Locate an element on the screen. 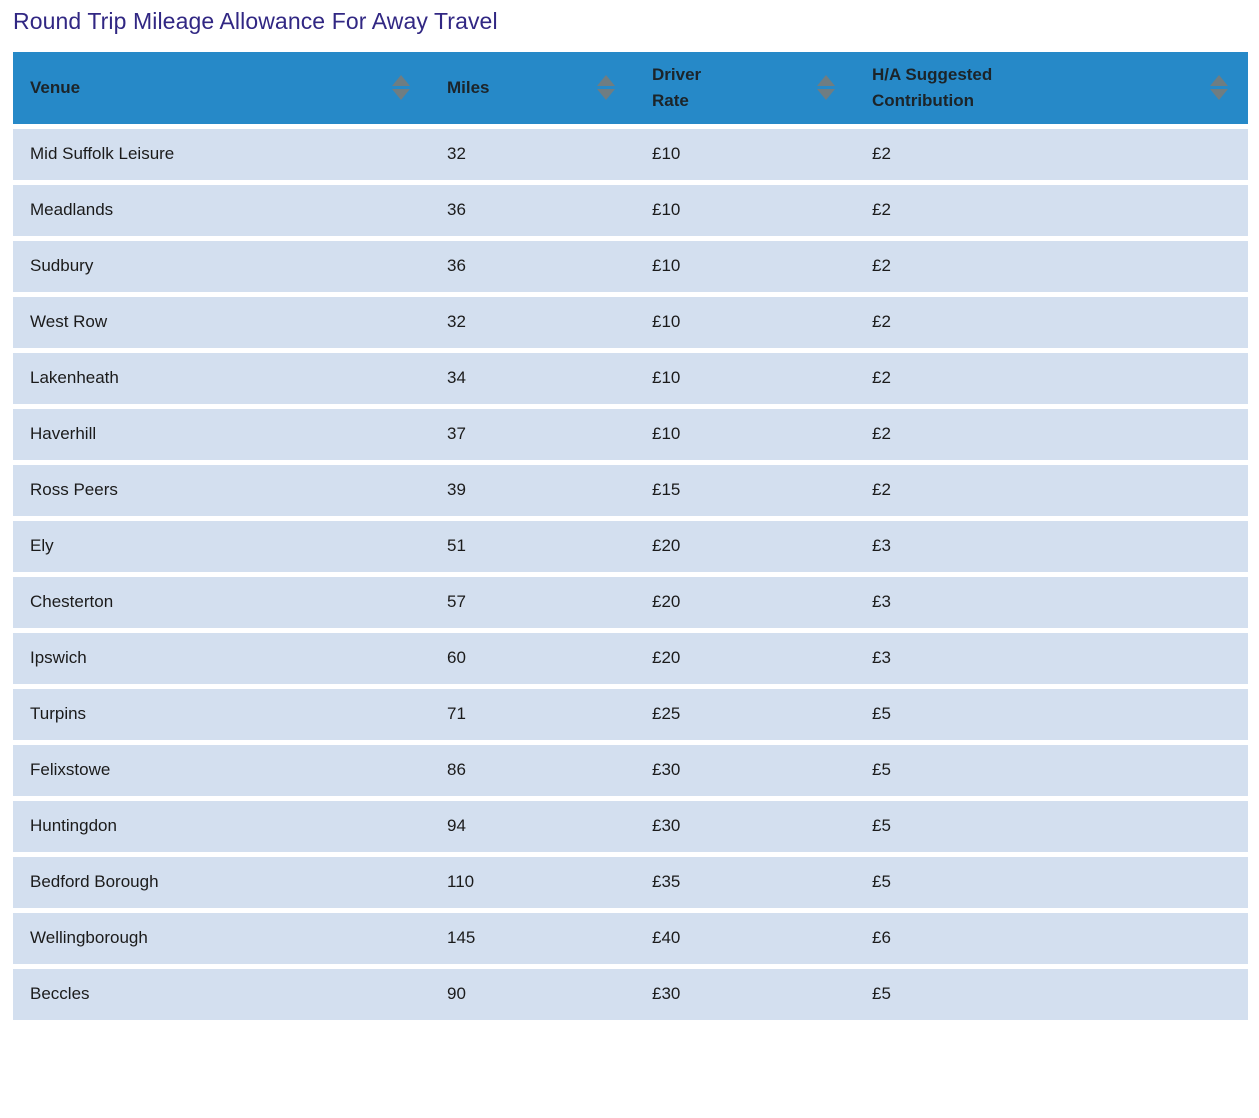 Image resolution: width=1259 pixels, height=1118 pixels. venue-cell: Ely is located at coordinates (221, 547).